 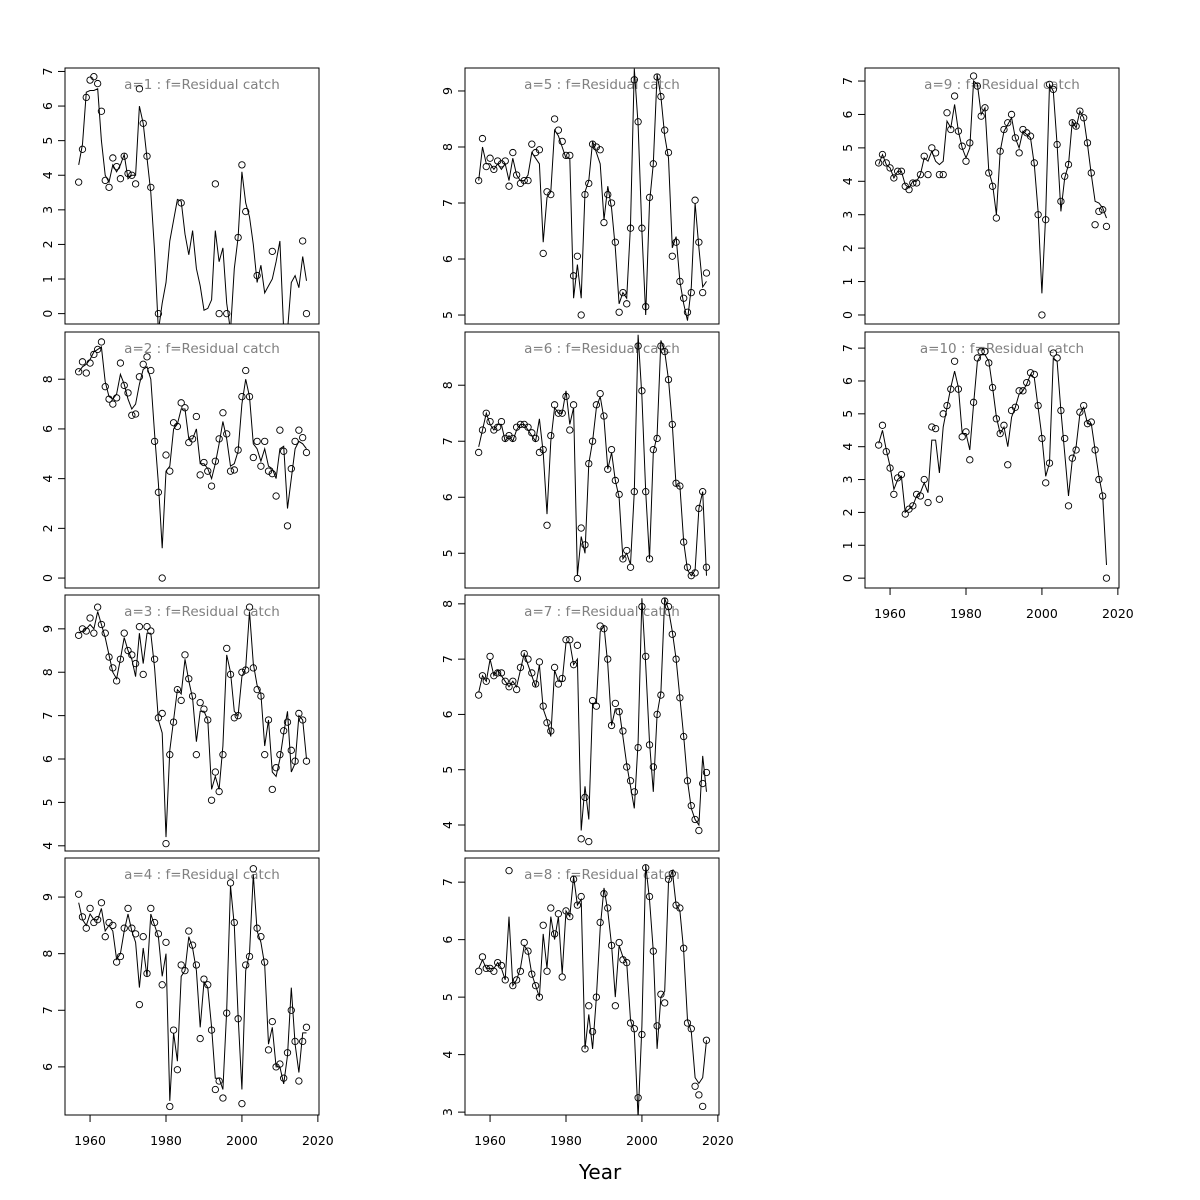 What do you see at coordinates (47, 314) in the screenshot?
I see `y-tick-label: 0` at bounding box center [47, 314].